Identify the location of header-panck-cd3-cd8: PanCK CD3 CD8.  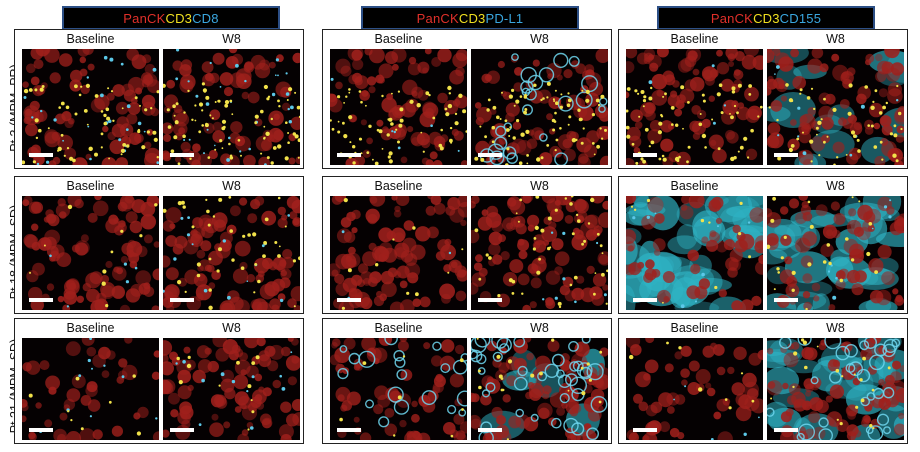
(171, 18).